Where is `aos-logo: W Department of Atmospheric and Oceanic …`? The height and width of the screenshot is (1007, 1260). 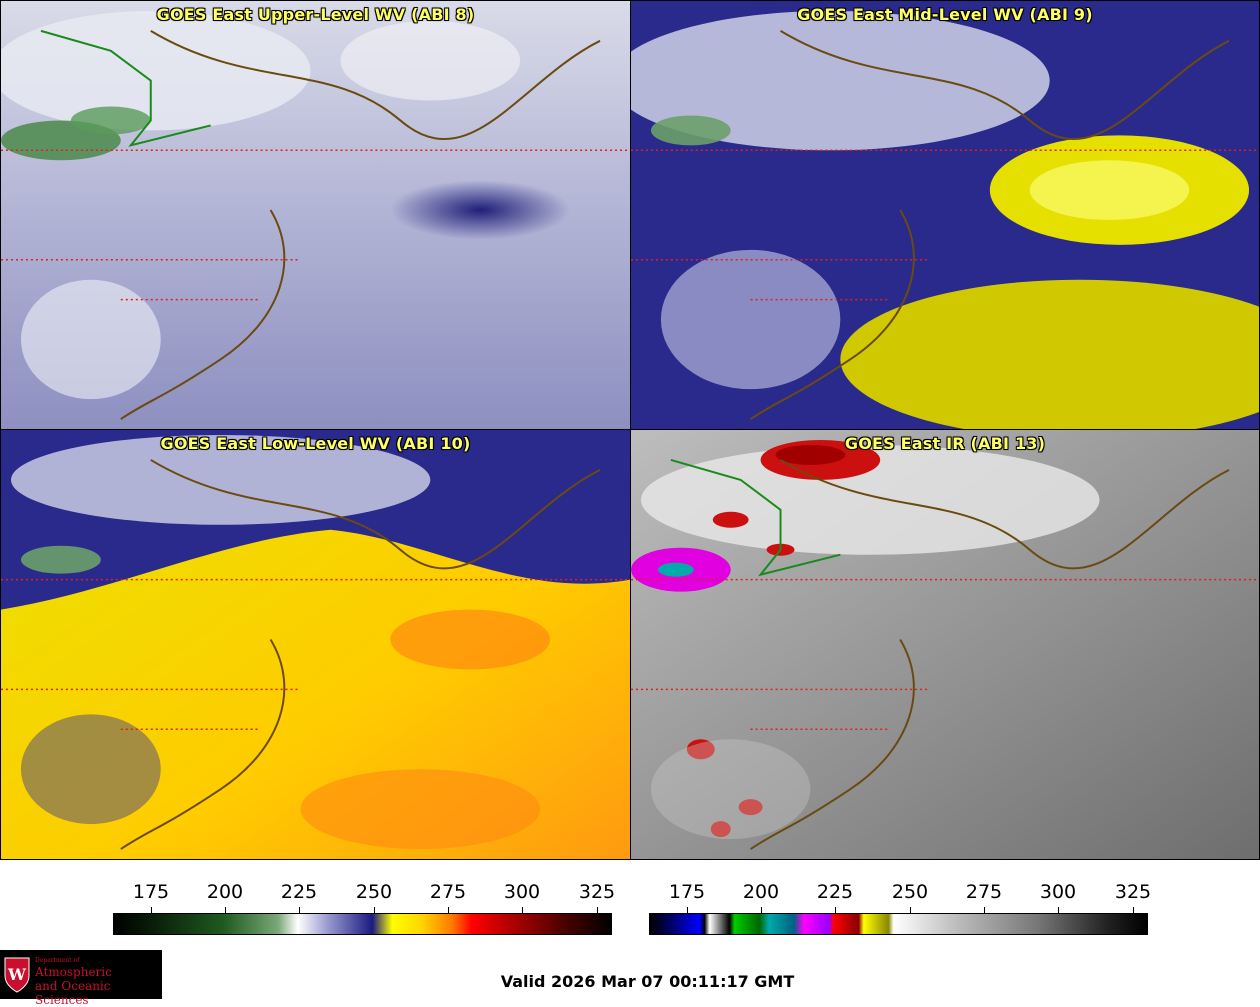 aos-logo: W Department of Atmospheric and Oceanic … is located at coordinates (81, 978).